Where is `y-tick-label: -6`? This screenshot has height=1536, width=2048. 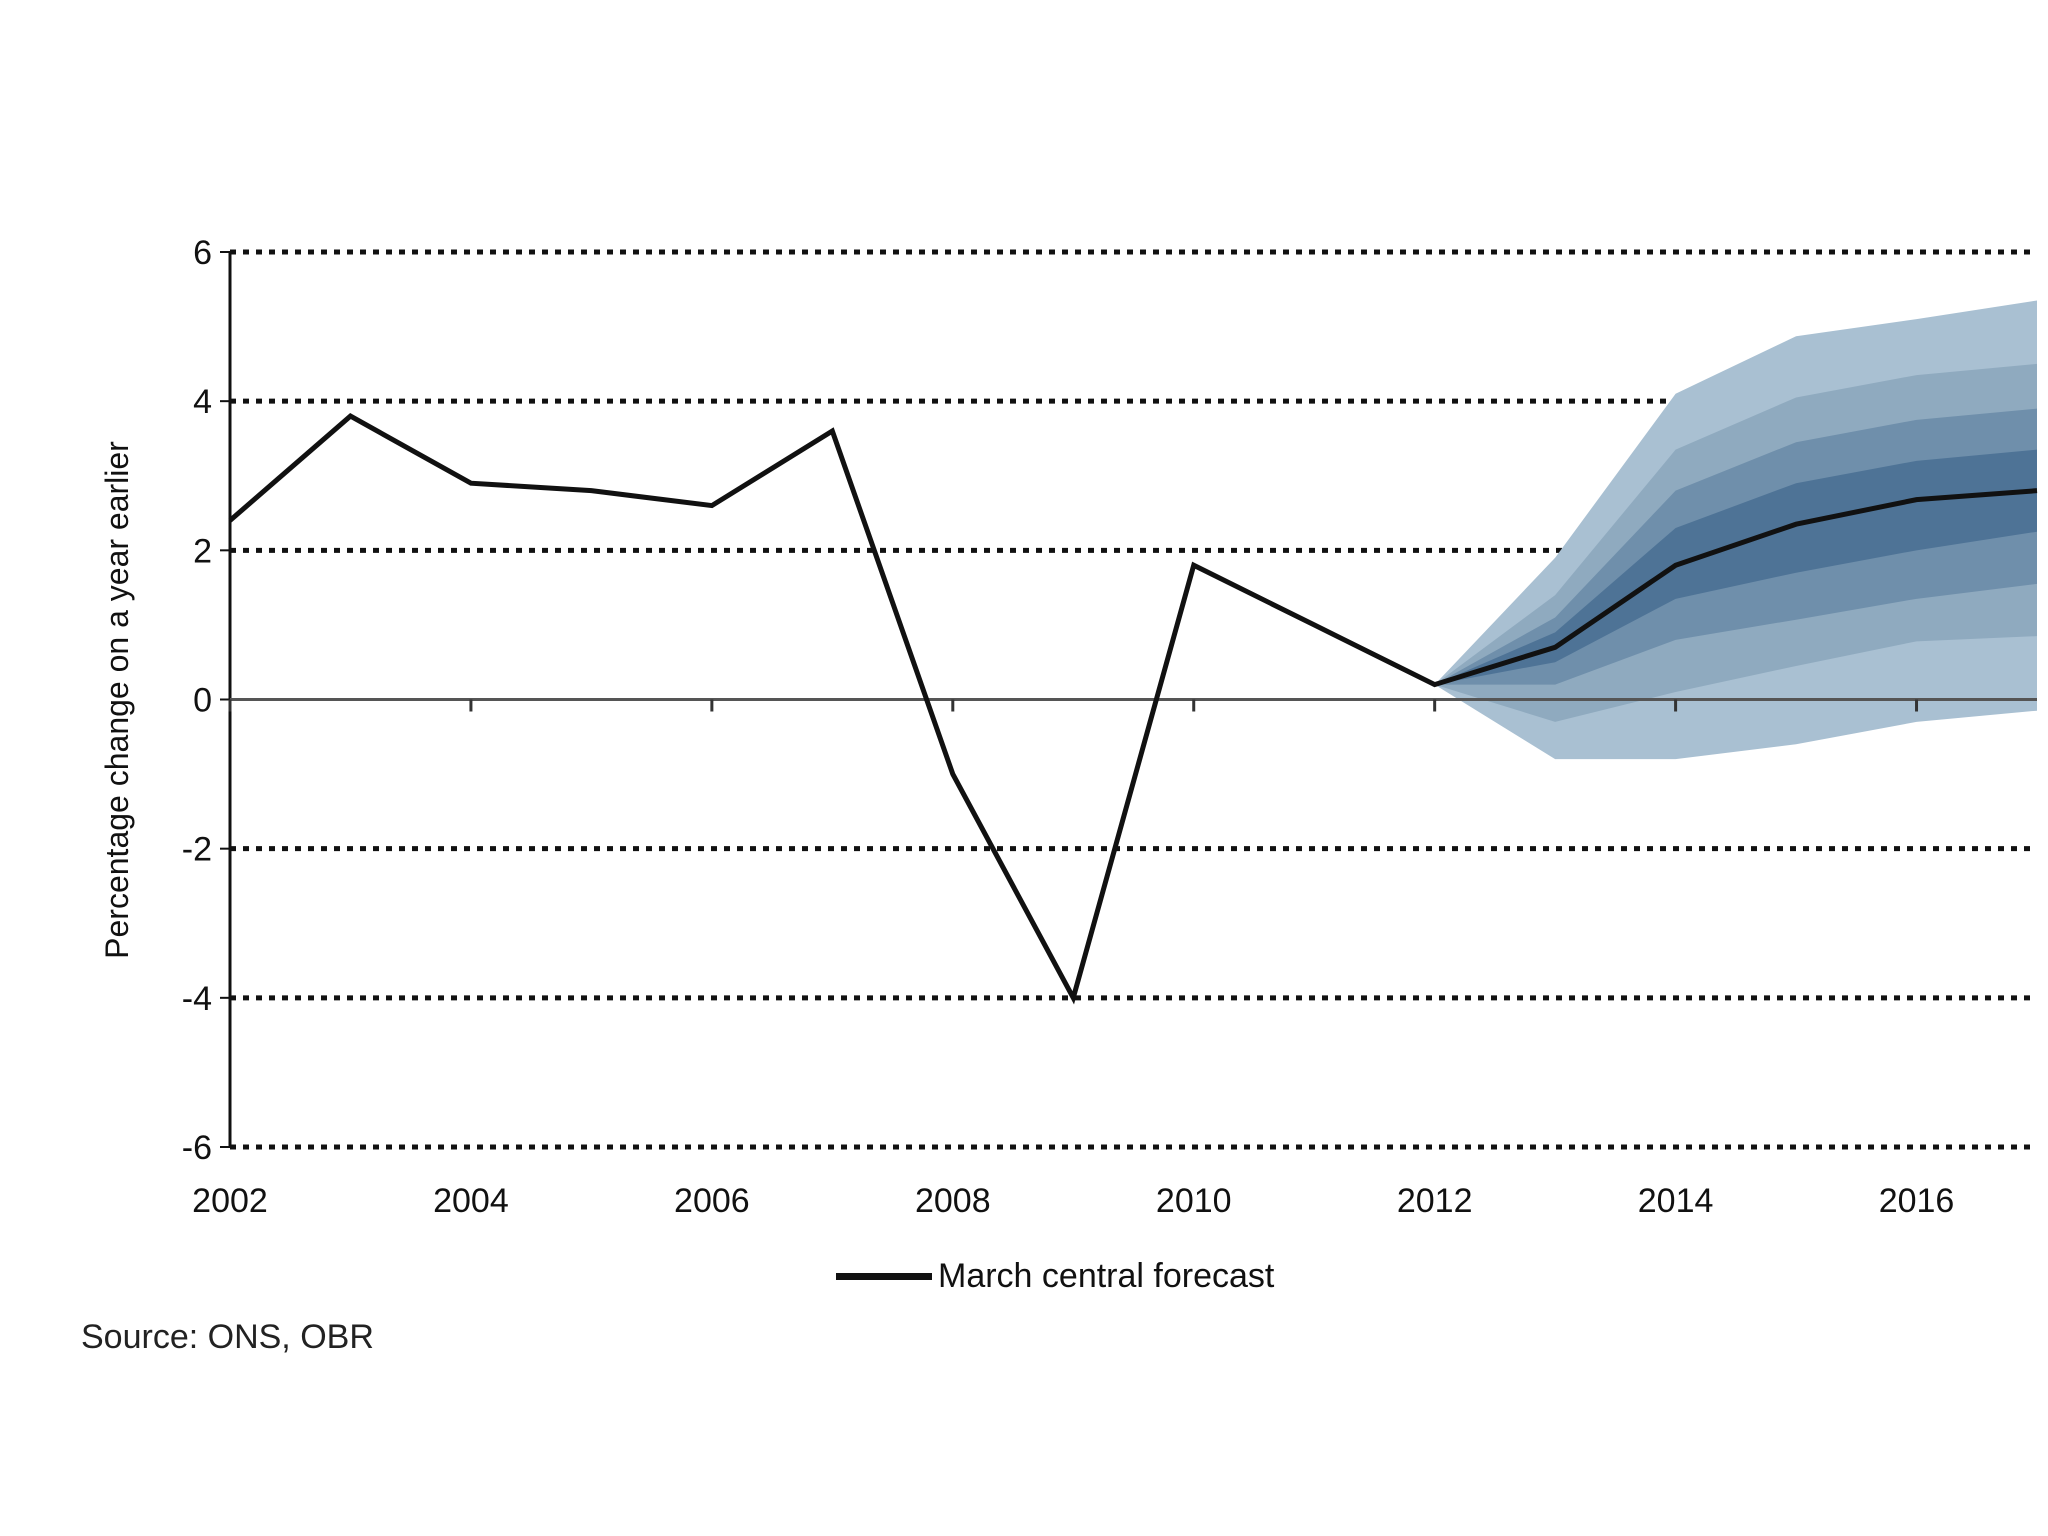
y-tick-label: -6 is located at coordinates (197, 1148).